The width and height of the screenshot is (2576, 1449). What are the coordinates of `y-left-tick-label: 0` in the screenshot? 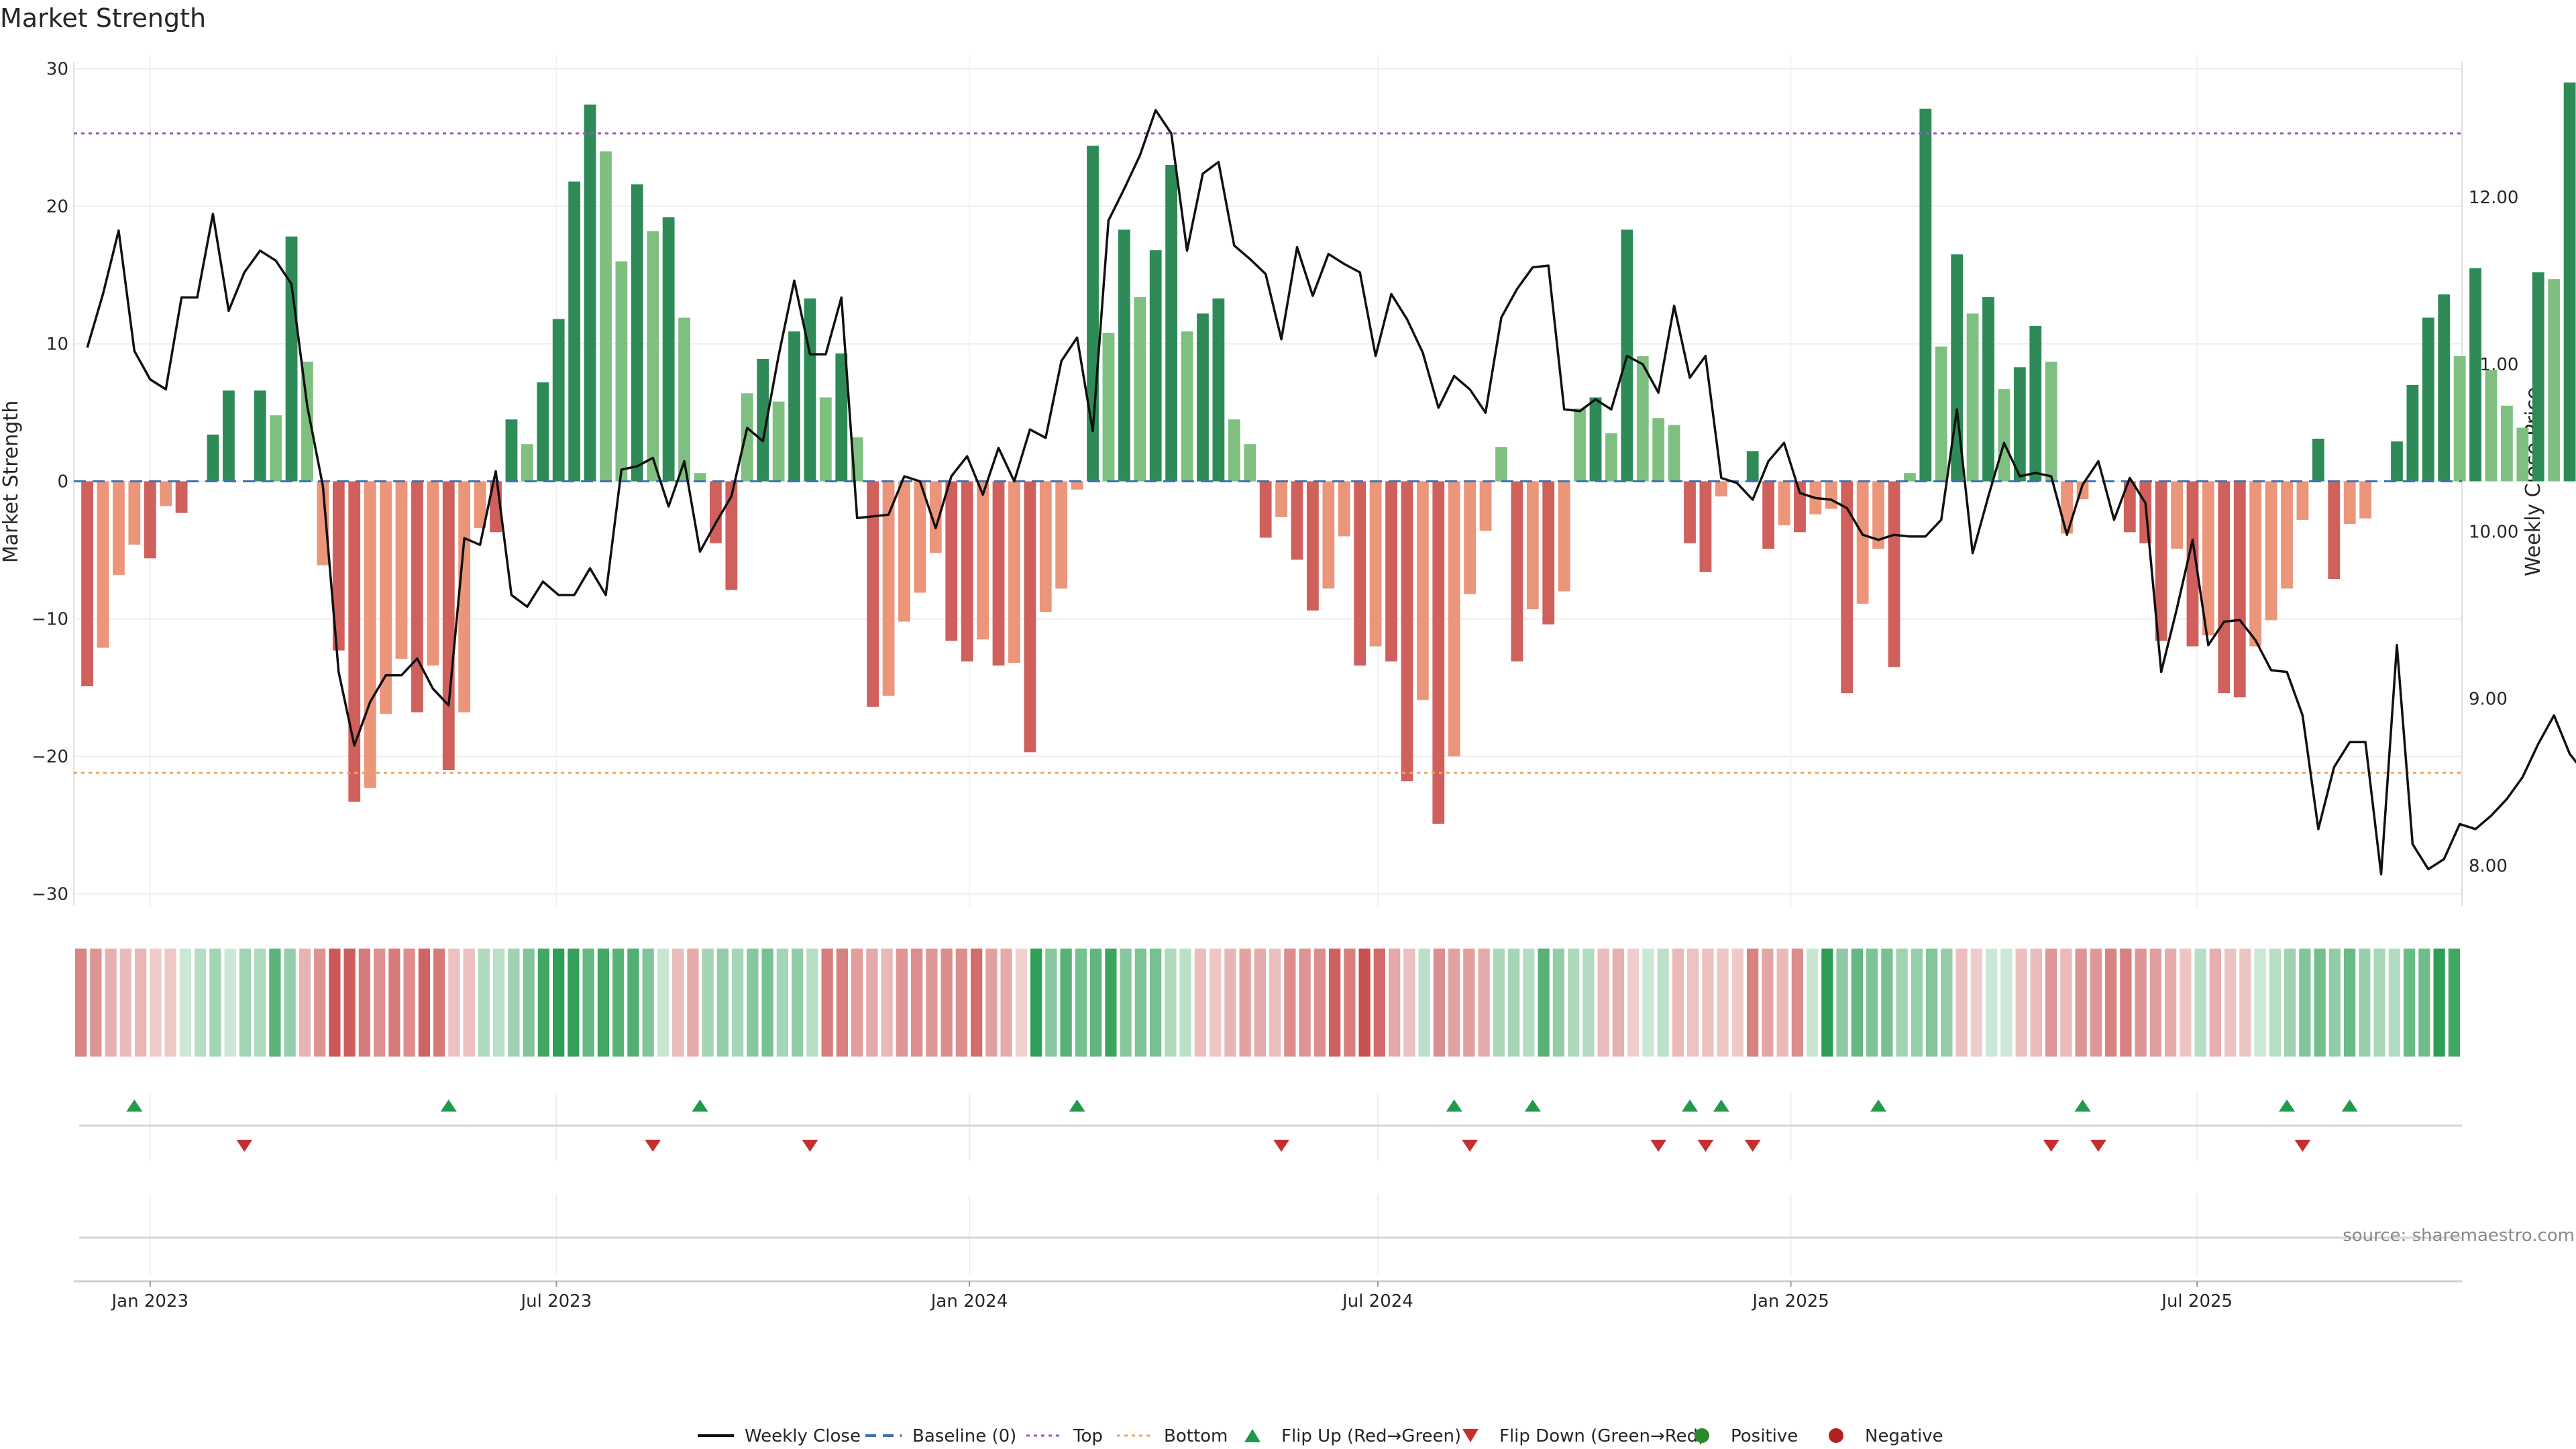 It's located at (62, 482).